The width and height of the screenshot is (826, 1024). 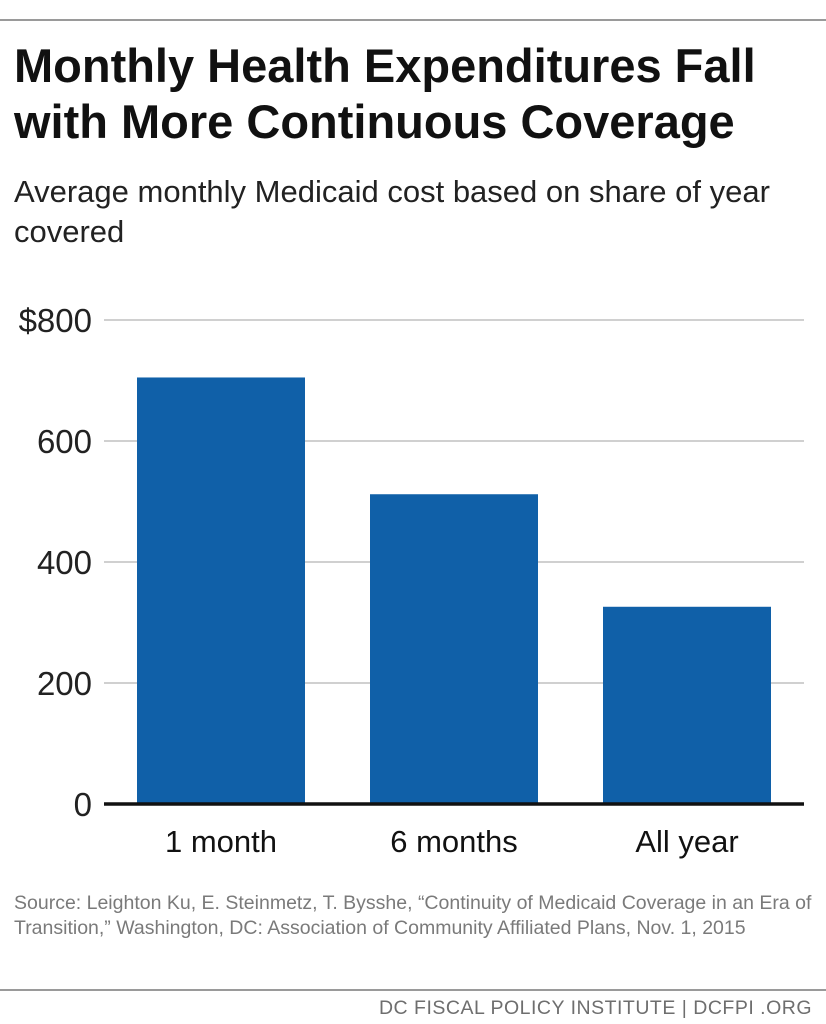 What do you see at coordinates (55, 320) in the screenshot?
I see `y-tick-label: $800` at bounding box center [55, 320].